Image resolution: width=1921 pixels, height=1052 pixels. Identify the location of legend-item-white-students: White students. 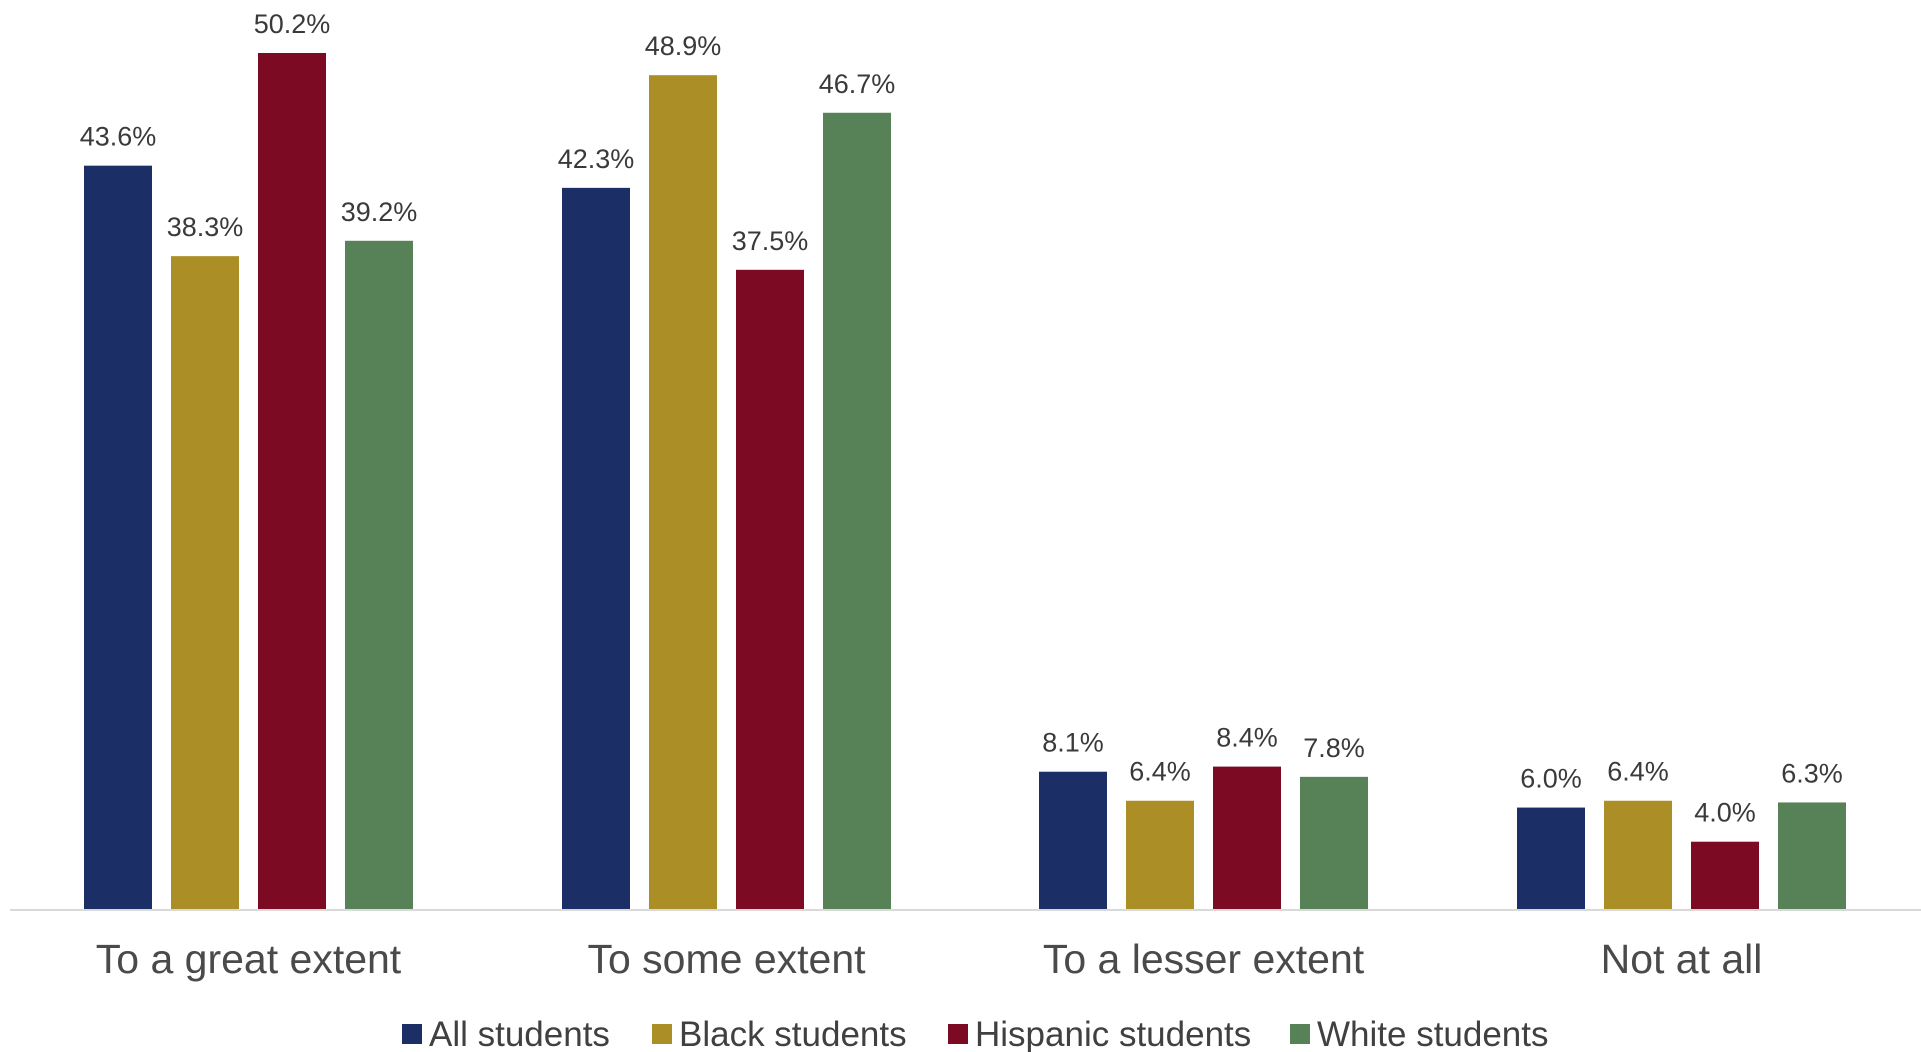
(1419, 1033).